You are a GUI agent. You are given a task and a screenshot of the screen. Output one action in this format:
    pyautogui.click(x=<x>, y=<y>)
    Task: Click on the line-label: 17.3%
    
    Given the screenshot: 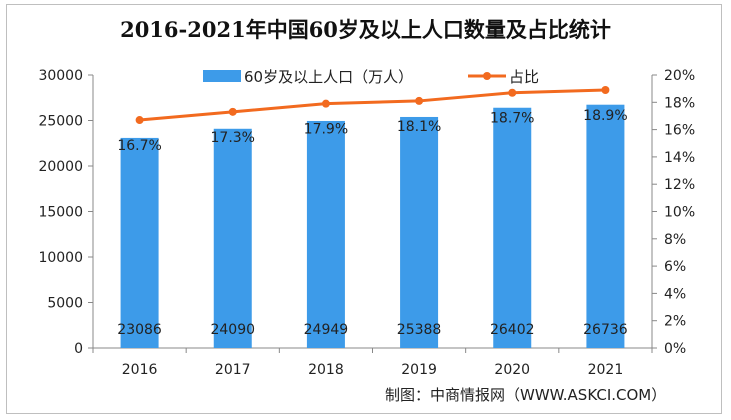 What is the action you would take?
    pyautogui.click(x=233, y=138)
    